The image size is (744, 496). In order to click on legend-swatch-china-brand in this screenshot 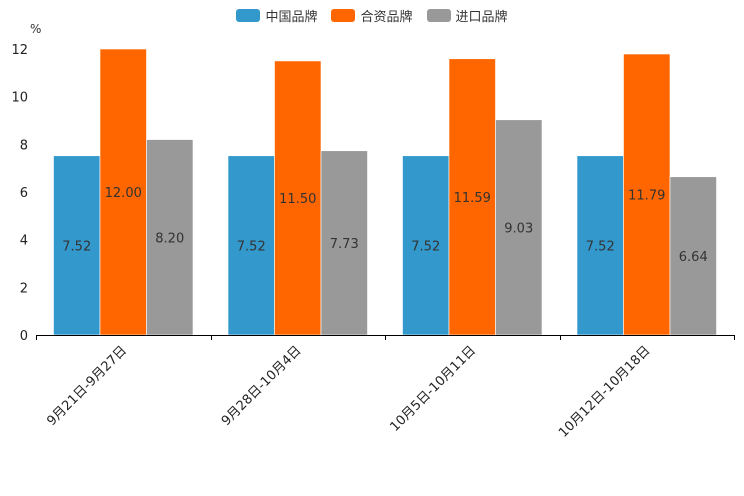, I will do `click(248, 15)`.